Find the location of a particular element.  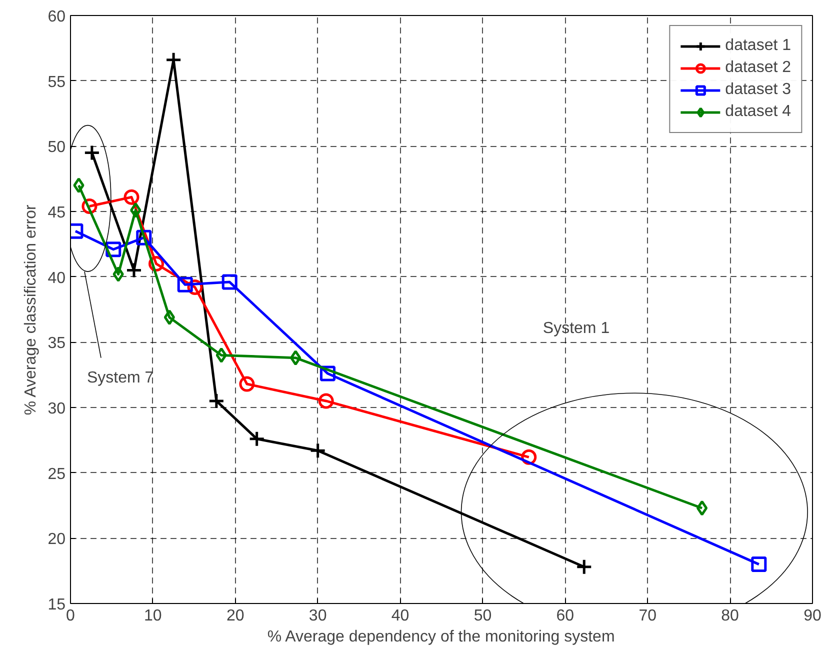

x-tick-label: 60 is located at coordinates (565, 616).